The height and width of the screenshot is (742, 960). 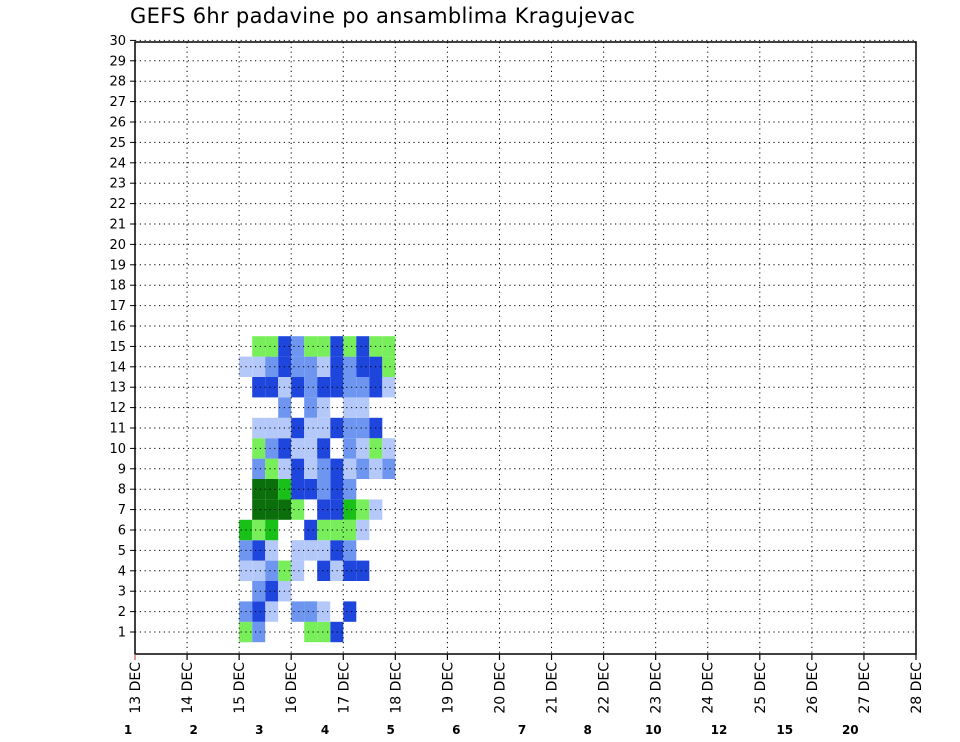 What do you see at coordinates (117, 225) in the screenshot?
I see `y-tick-label: 21` at bounding box center [117, 225].